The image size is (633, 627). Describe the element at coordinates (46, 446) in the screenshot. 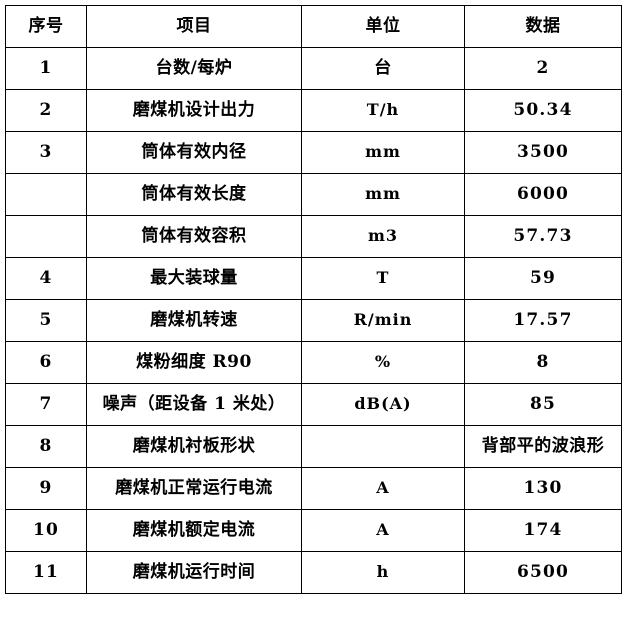

I see `cell-seq: 8` at that location.